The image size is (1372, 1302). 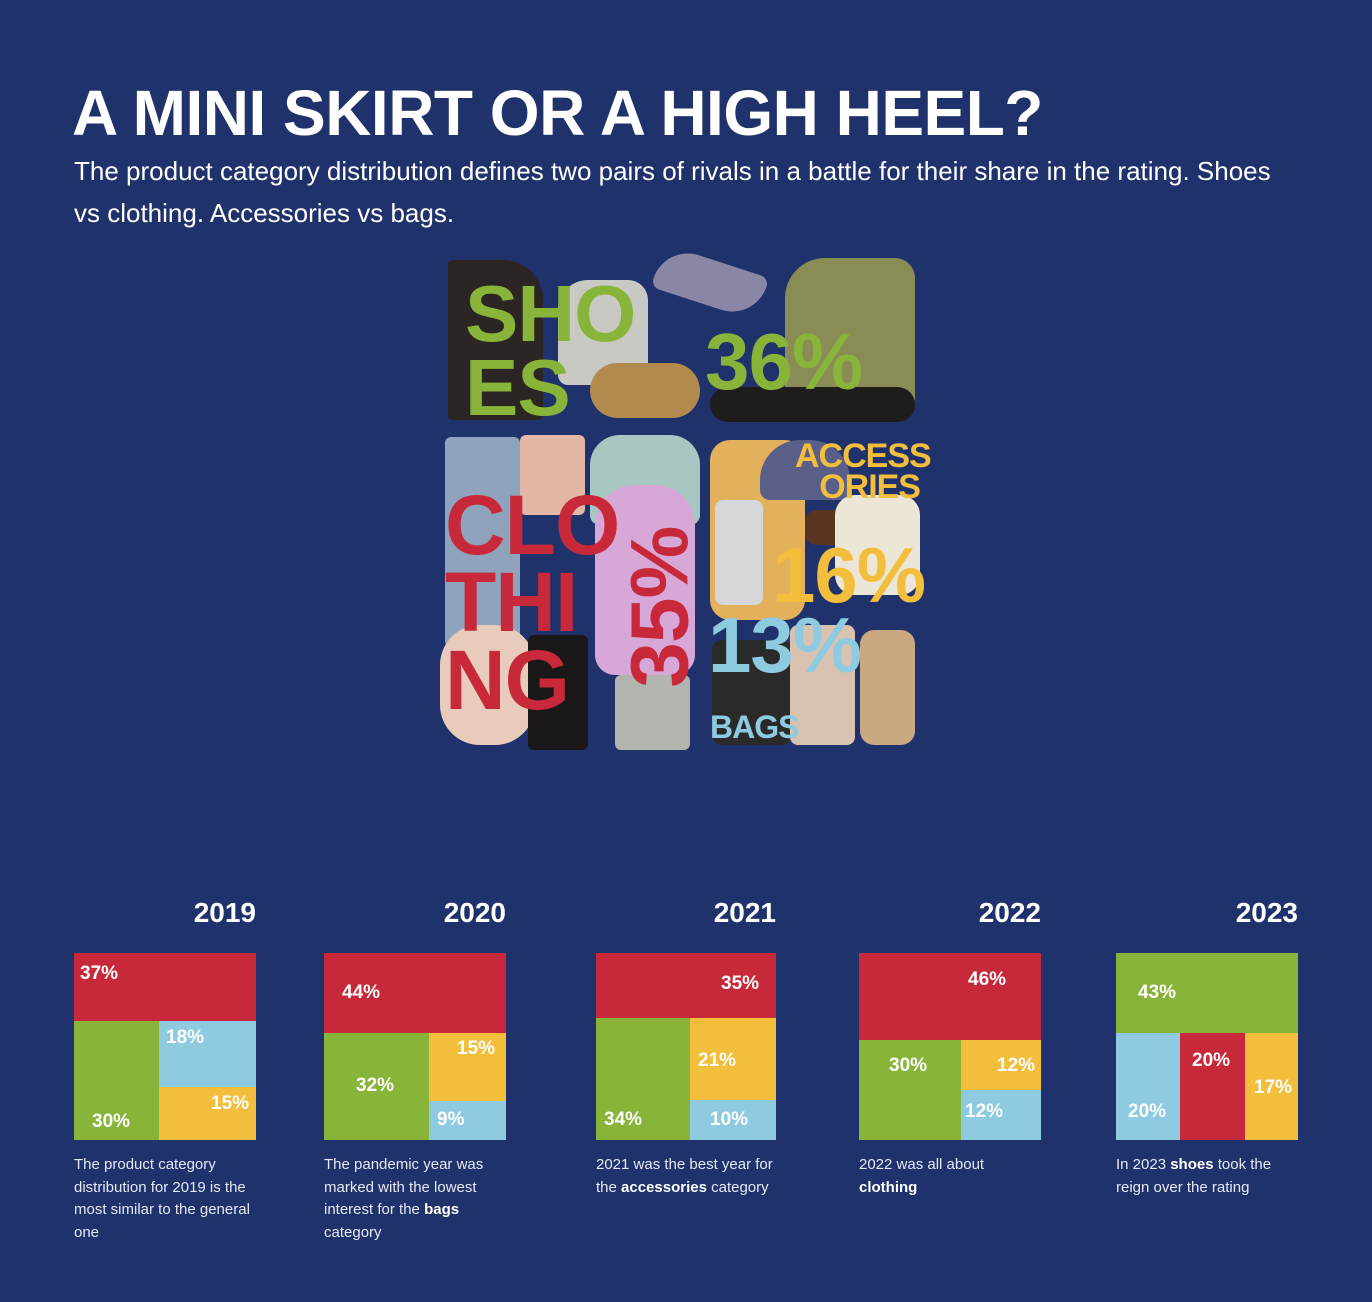 I want to click on watch-image, so click(x=739, y=552).